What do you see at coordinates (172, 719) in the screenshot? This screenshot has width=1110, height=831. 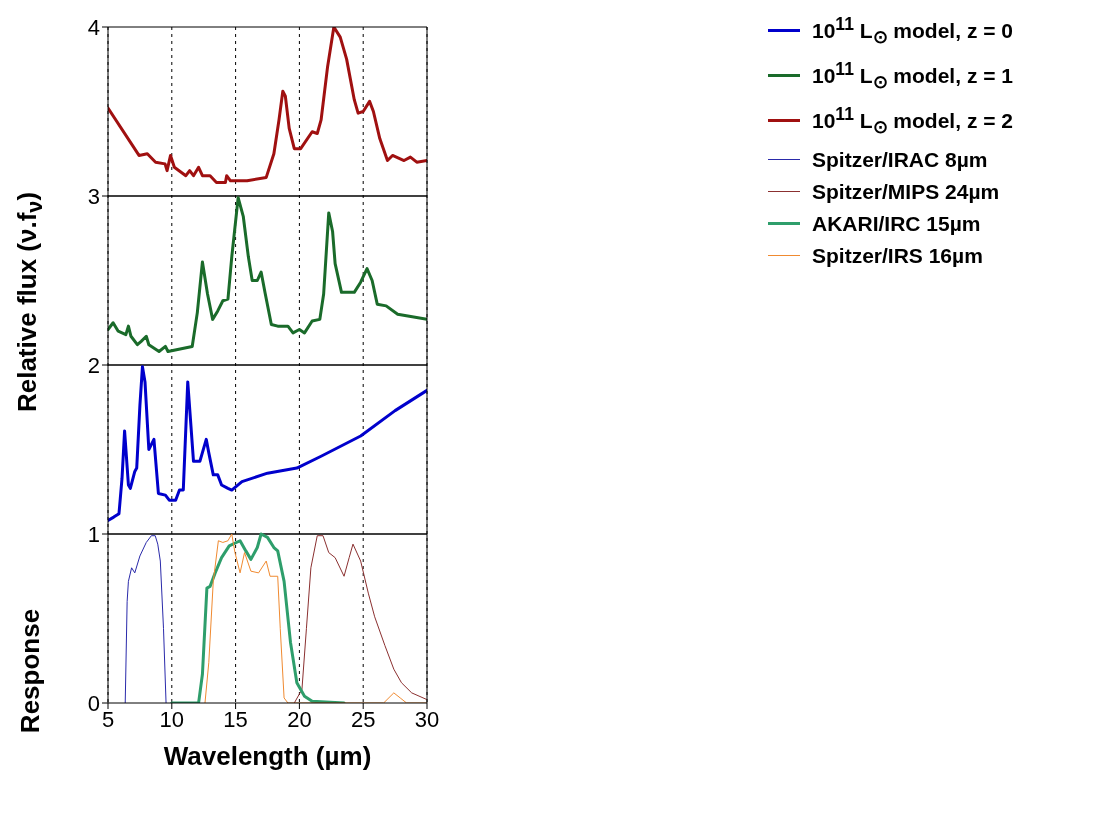 I see `x-tick-label: 10` at bounding box center [172, 719].